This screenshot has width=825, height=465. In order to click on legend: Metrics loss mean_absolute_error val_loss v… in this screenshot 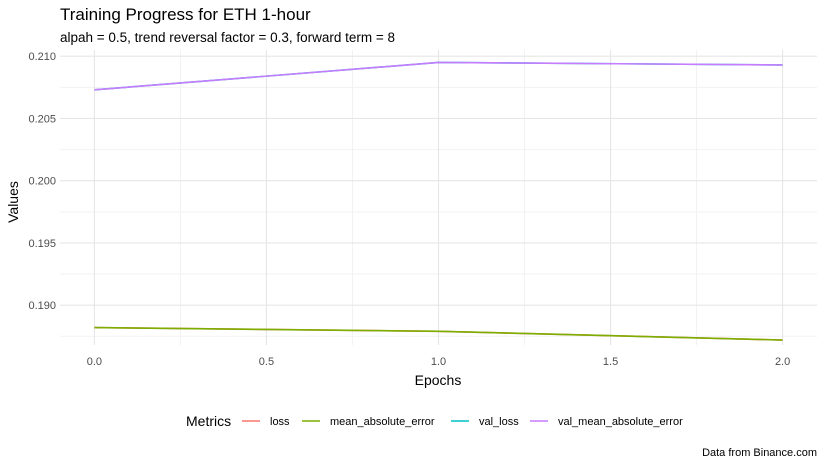, I will do `click(434, 421)`.